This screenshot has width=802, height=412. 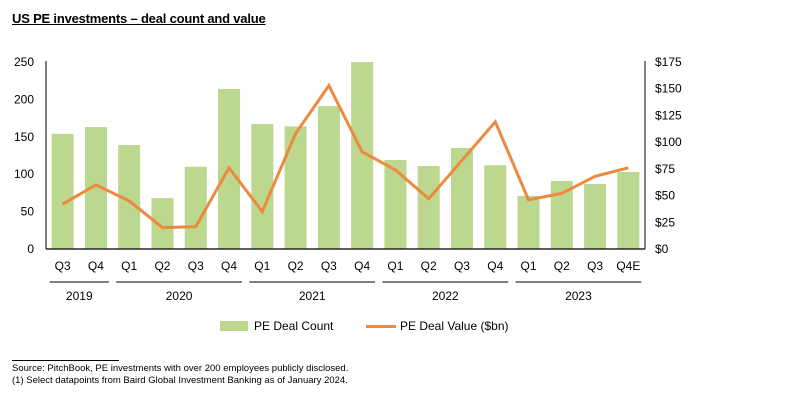 I want to click on year-label: 2021, so click(x=312, y=296).